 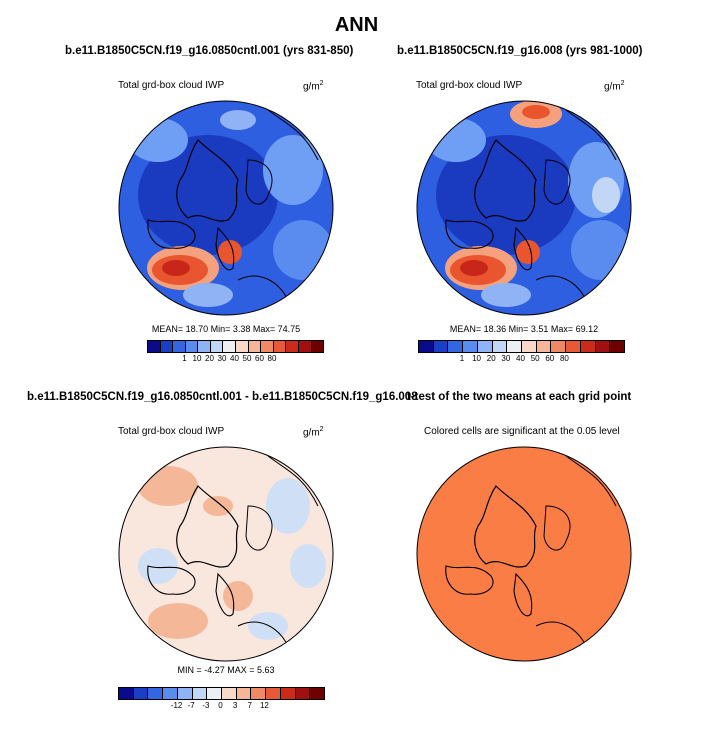 What do you see at coordinates (469, 85) in the screenshot?
I see `panel-2-subtitle: Total grd-box cloud IWP` at bounding box center [469, 85].